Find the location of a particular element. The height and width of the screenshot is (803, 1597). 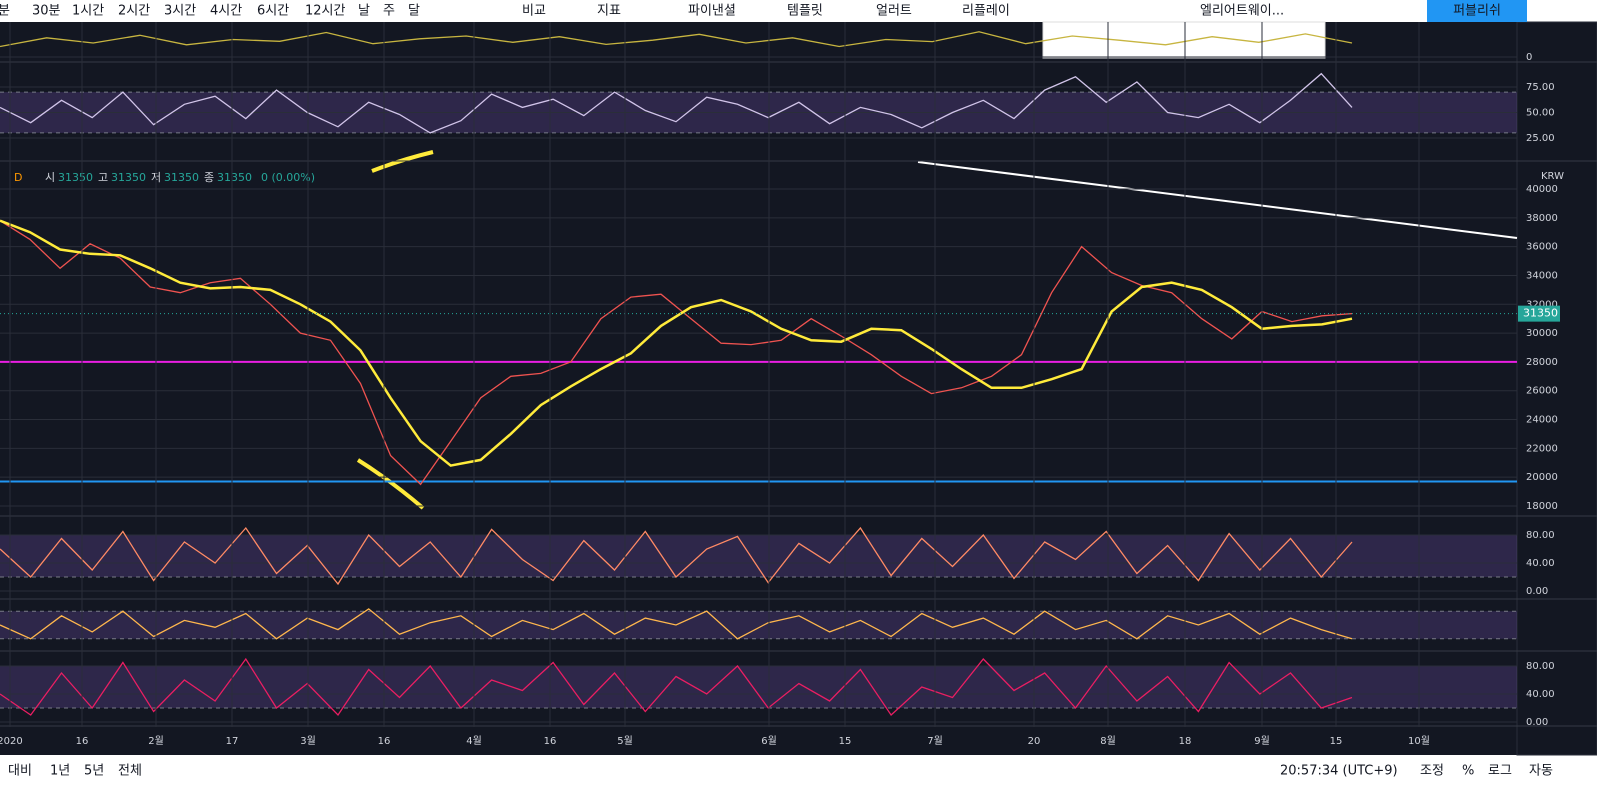

bottom-bar is located at coordinates (798, 779).